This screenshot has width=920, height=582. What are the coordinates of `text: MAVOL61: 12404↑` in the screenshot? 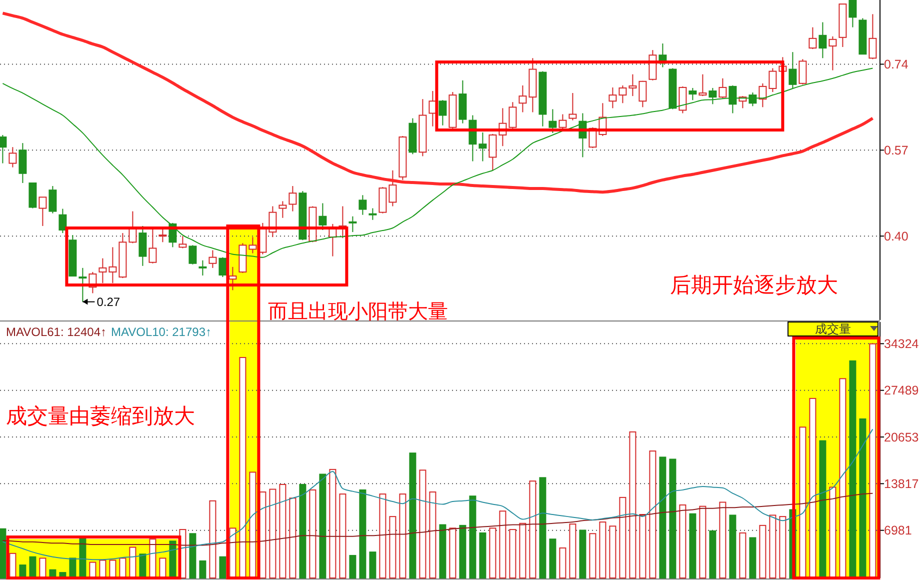 It's located at (56, 332).